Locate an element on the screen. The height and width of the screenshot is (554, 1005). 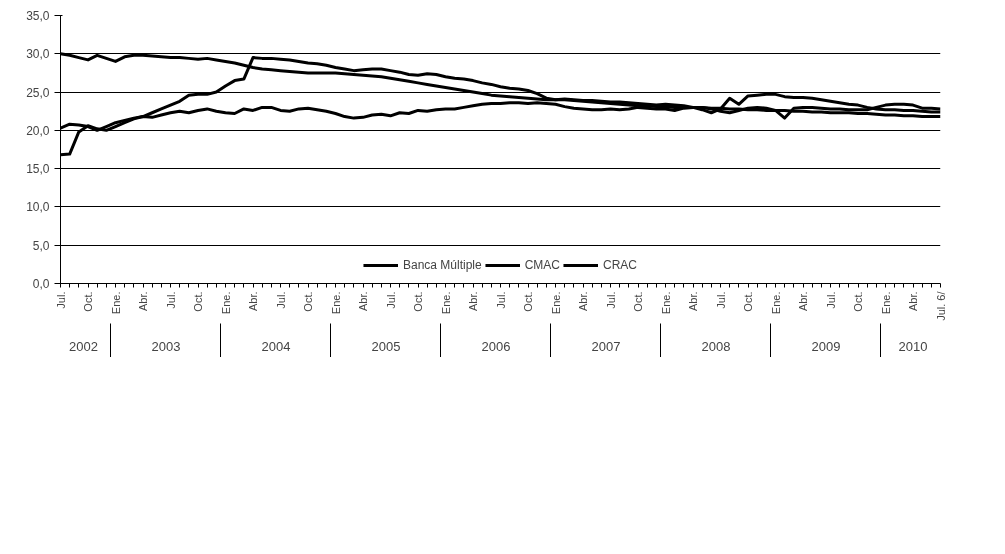
text: 2010 is located at coordinates (913, 346).